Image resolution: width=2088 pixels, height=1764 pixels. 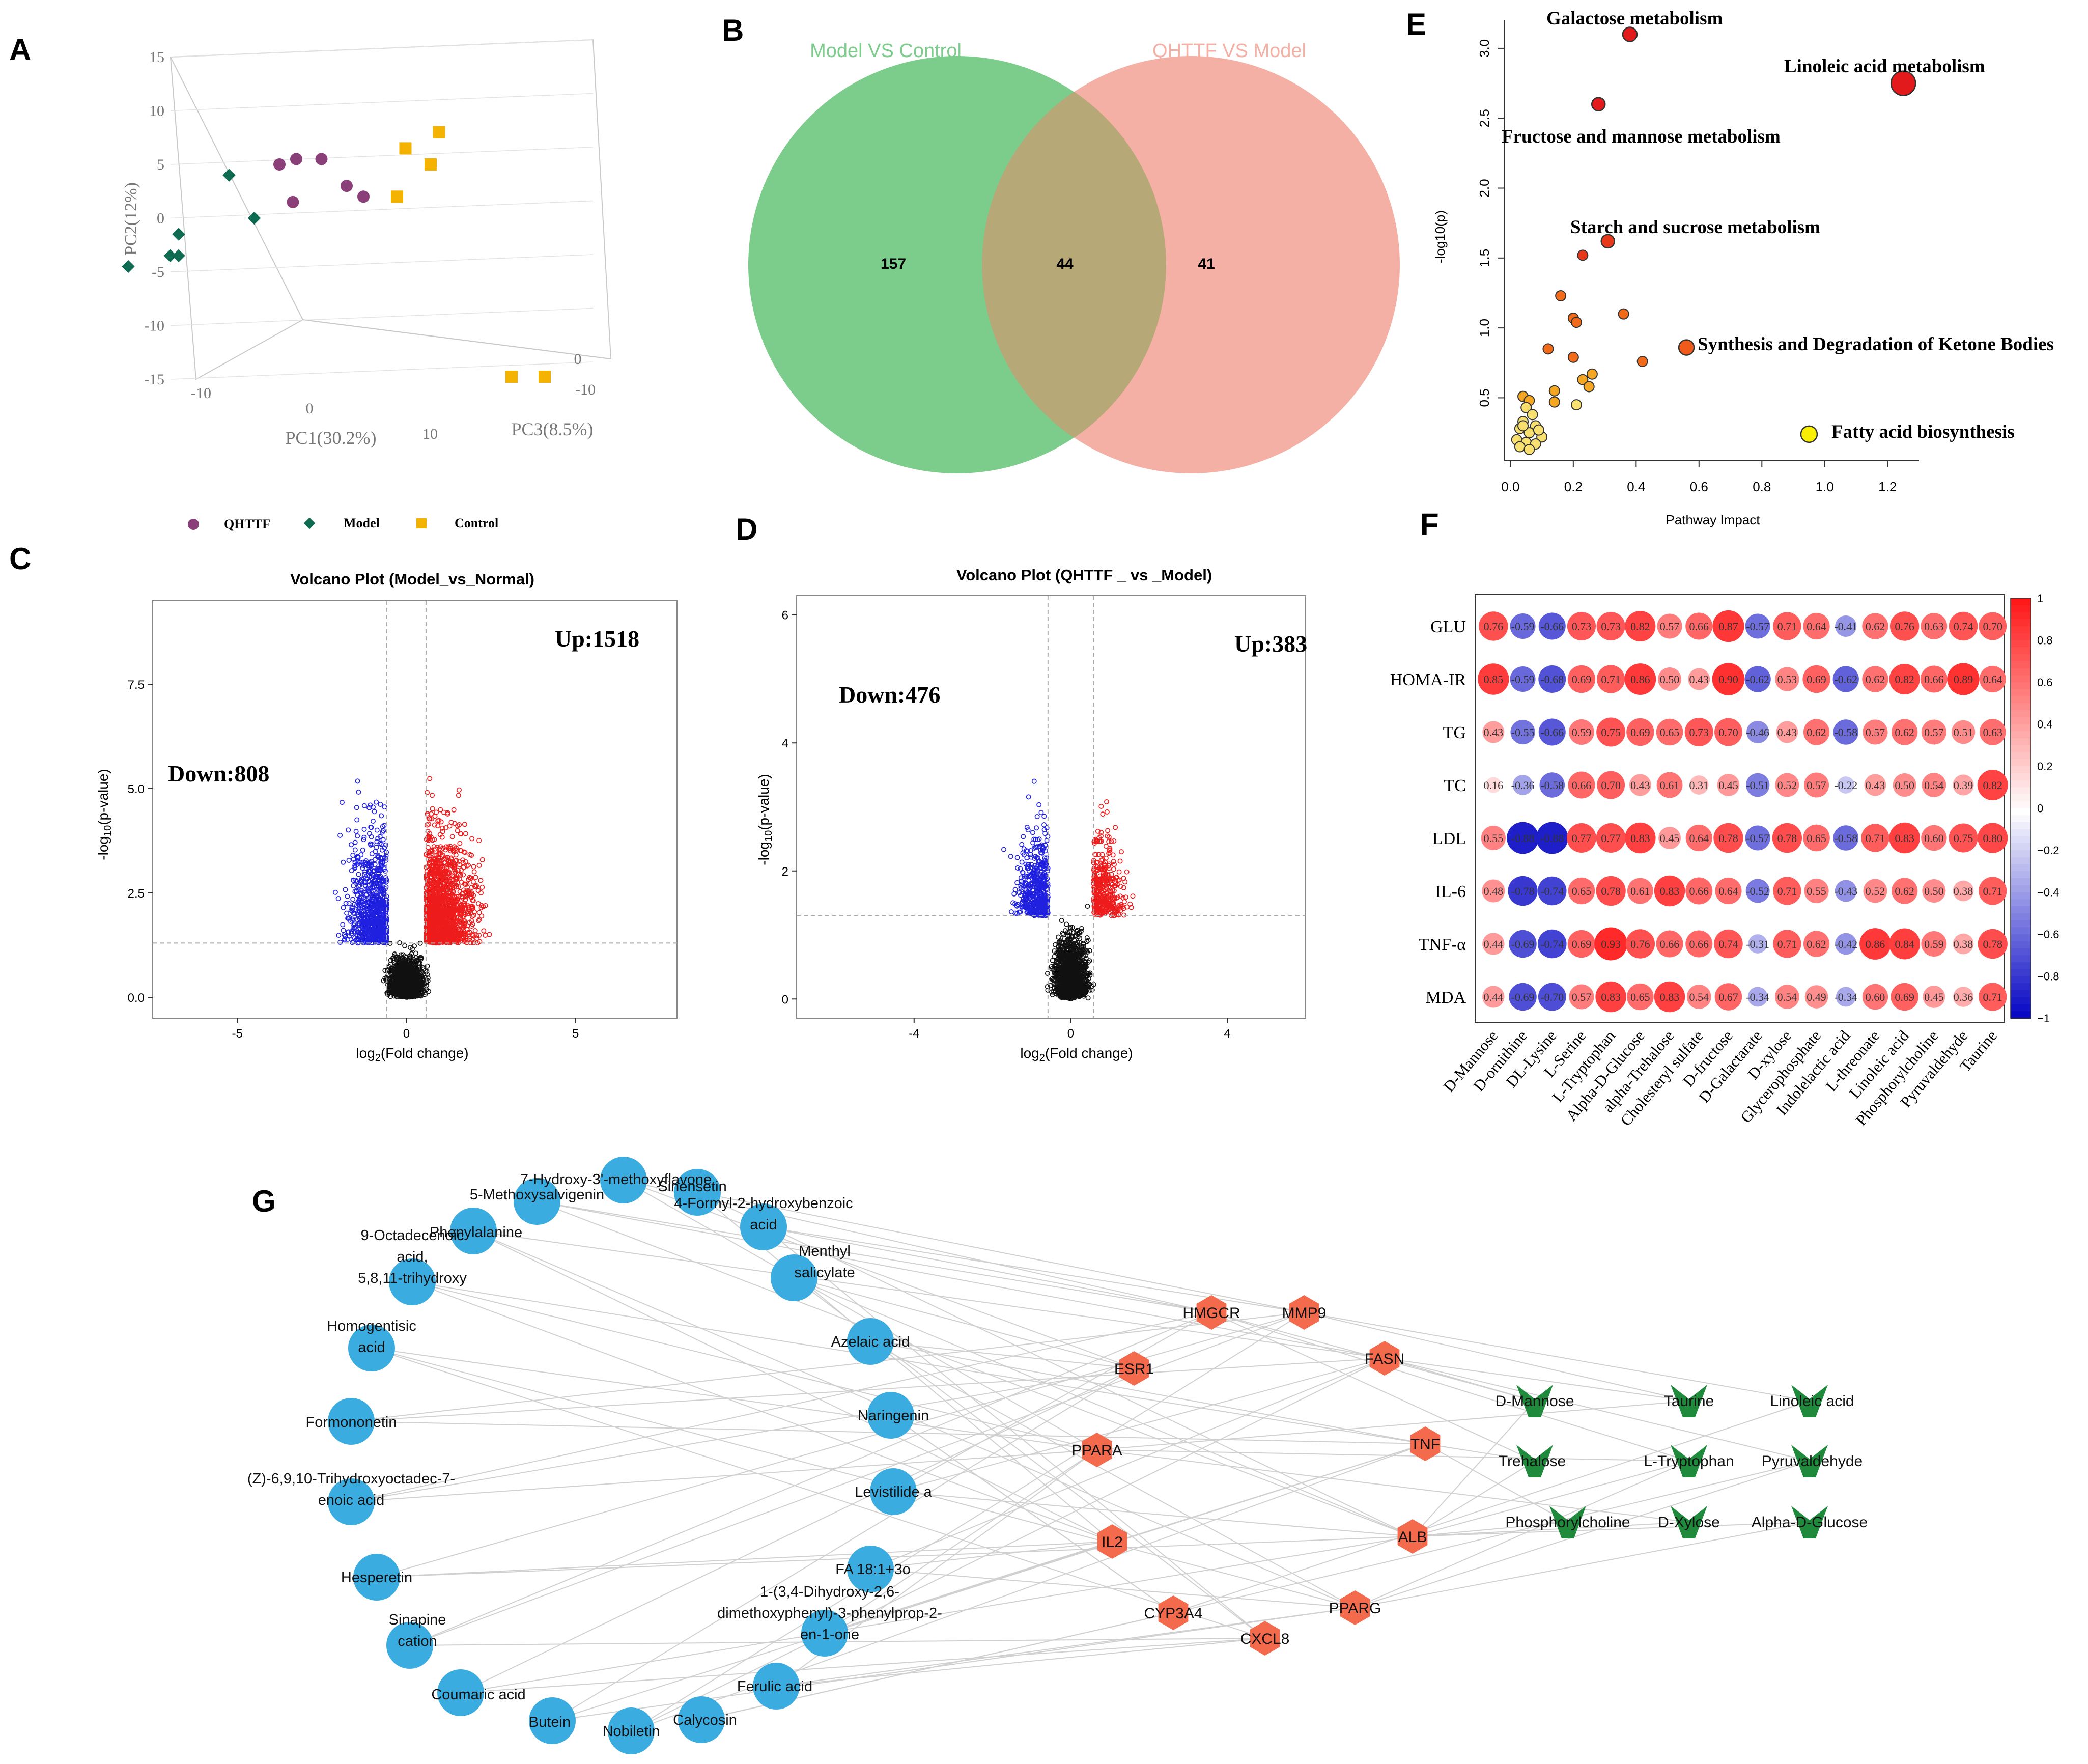 I want to click on pca-point-control, so click(x=431, y=164).